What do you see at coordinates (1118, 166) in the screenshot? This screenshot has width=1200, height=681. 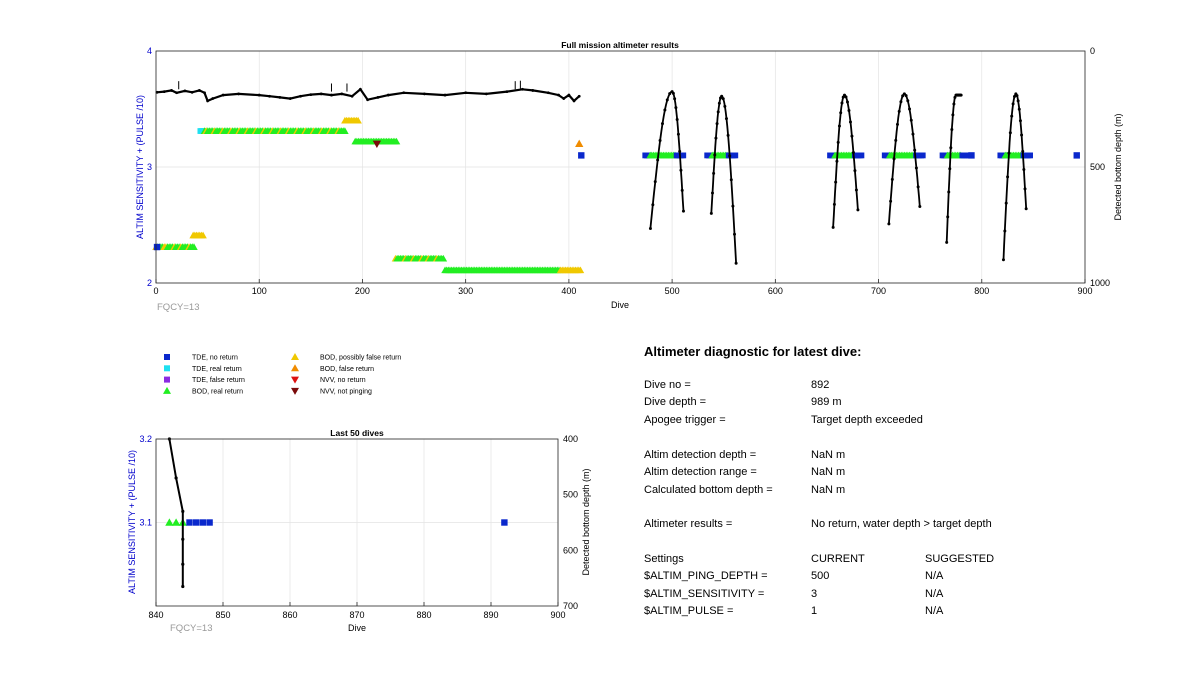 I see `top-y2-label: Detected bottom depth (m)` at bounding box center [1118, 166].